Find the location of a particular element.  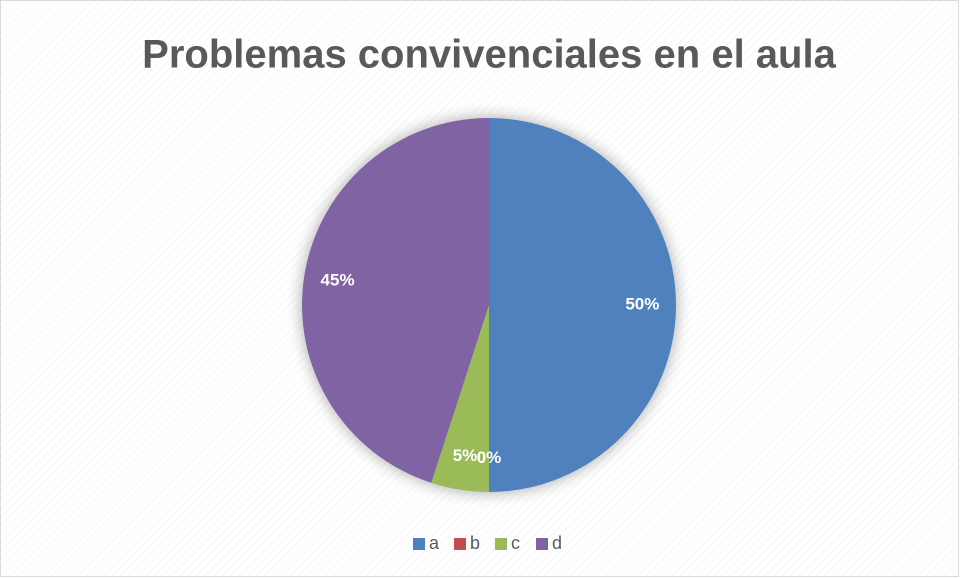

data-label: 0% is located at coordinates (489, 457).